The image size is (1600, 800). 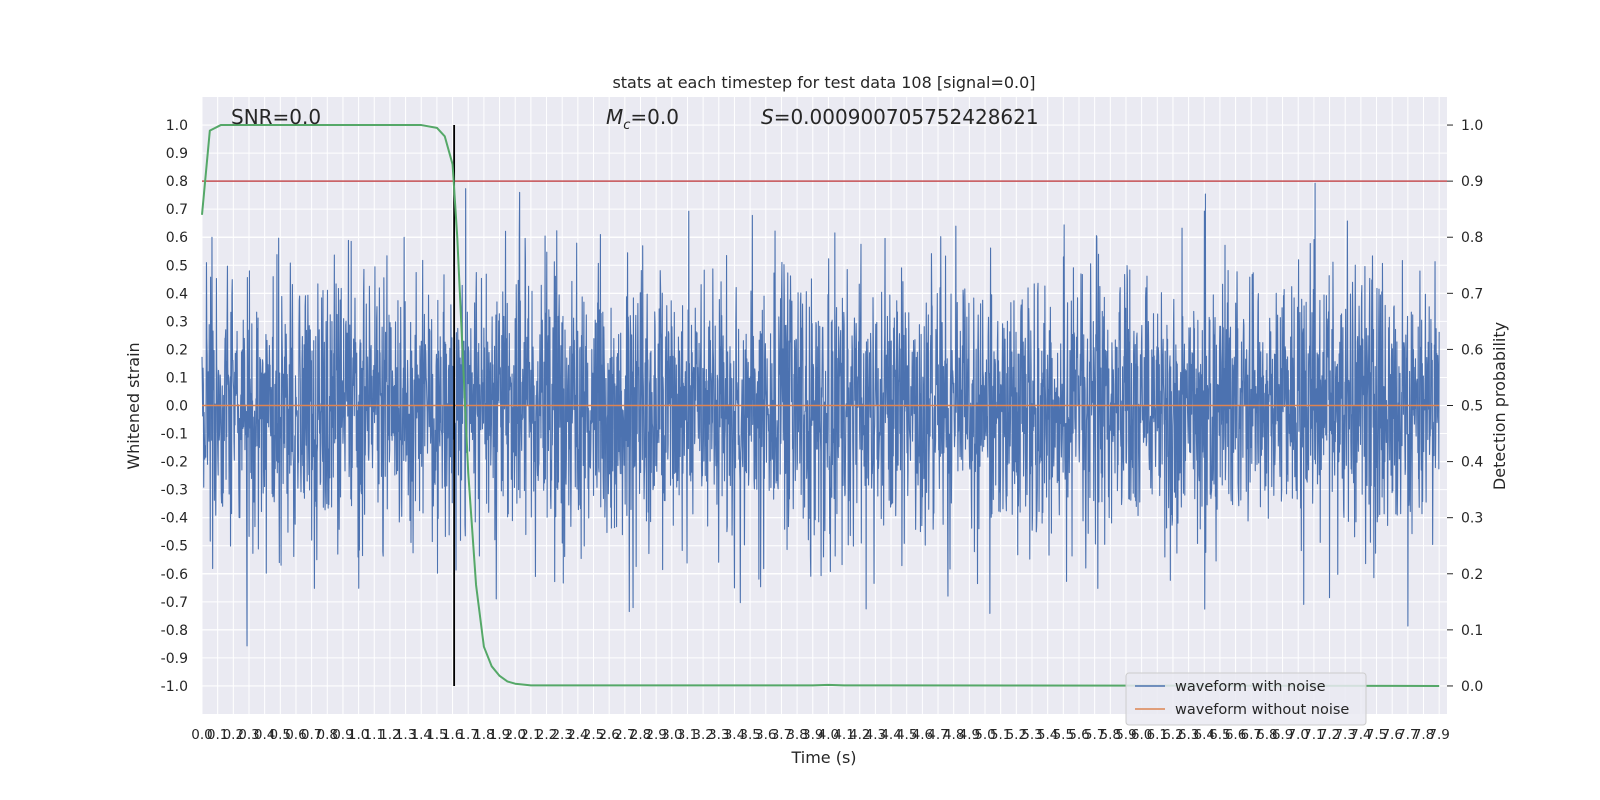 What do you see at coordinates (1297, 735) in the screenshot?
I see `x-tick-label: 7.0` at bounding box center [1297, 735].